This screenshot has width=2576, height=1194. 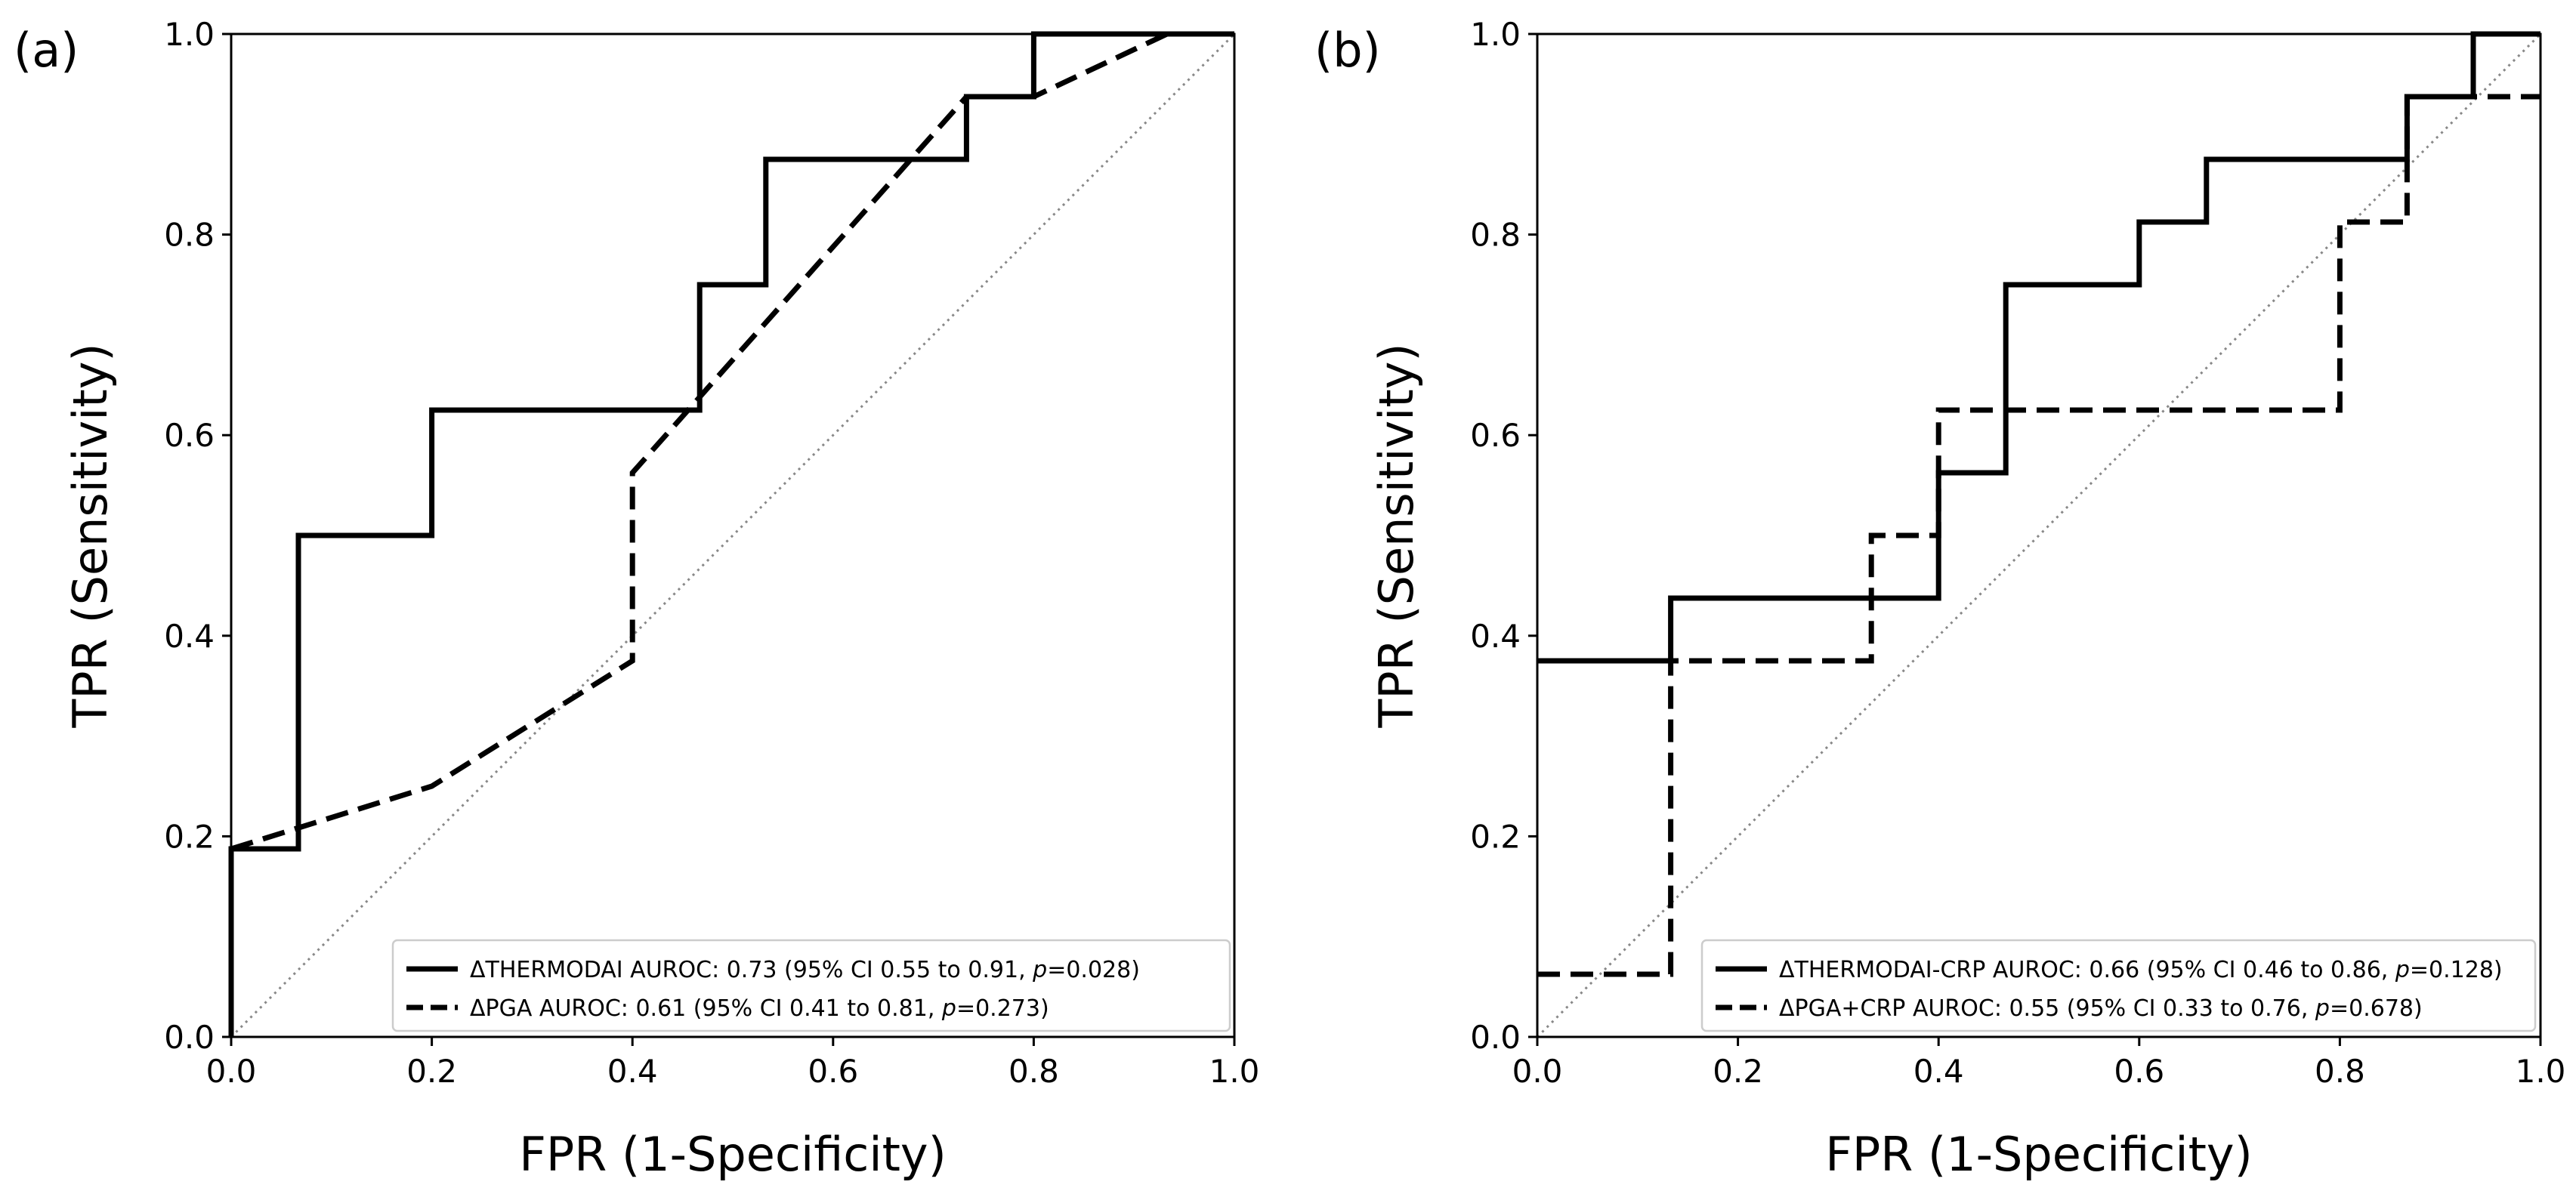 What do you see at coordinates (706, 1009) in the screenshot?
I see `legend-entry-label: ΔPGA AUROC: 0.61 (95% CI 0.41 to 0.81,` at bounding box center [706, 1009].